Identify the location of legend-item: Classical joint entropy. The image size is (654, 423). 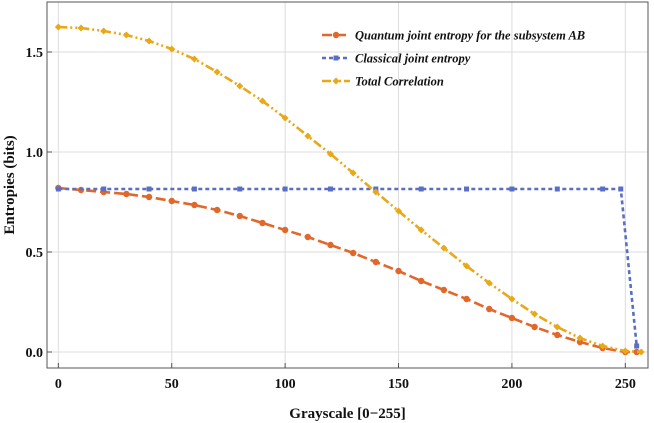
(396, 59).